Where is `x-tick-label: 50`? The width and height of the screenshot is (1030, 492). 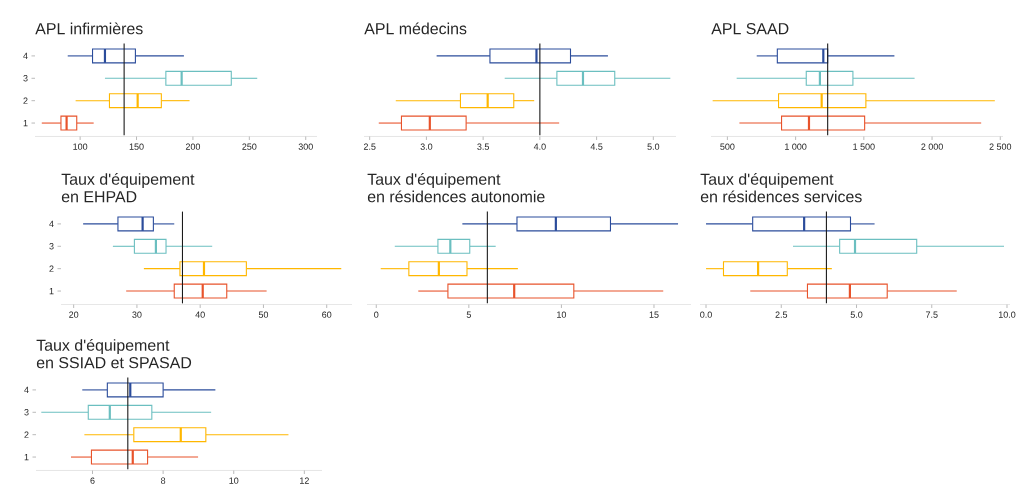
x-tick-label: 50 is located at coordinates (263, 314).